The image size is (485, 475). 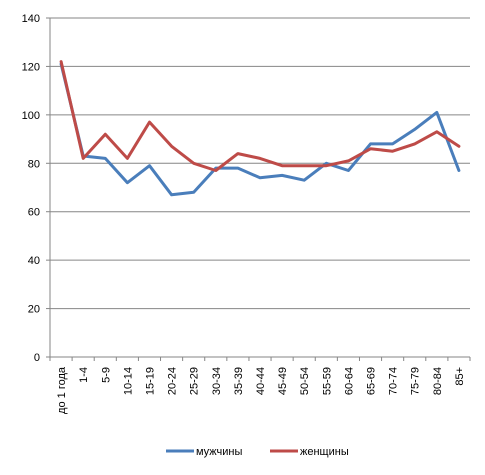 What do you see at coordinates (239, 381) in the screenshot?
I see `x-tick-label: 35-39` at bounding box center [239, 381].